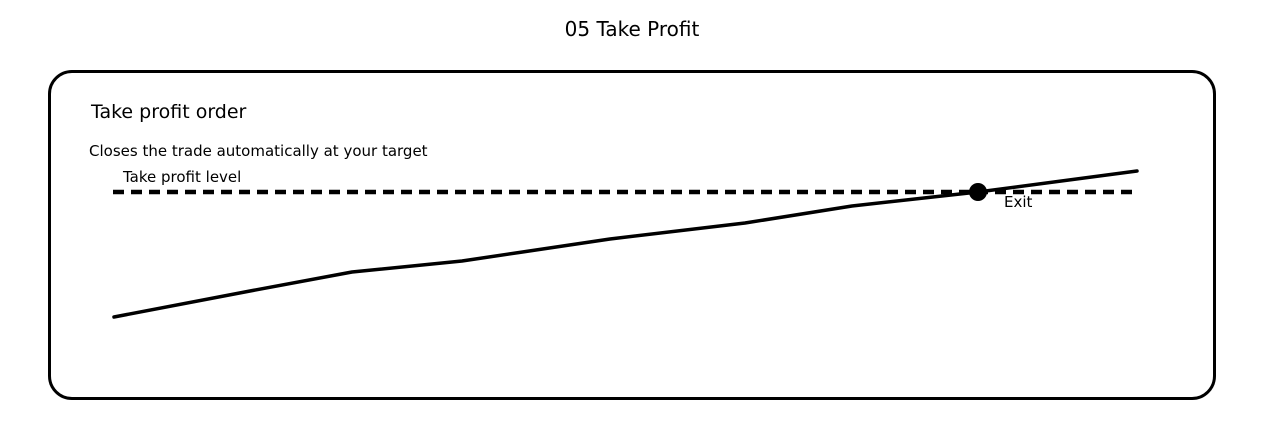 The image size is (1264, 434). What do you see at coordinates (978, 192) in the screenshot?
I see `exit-point-dot` at bounding box center [978, 192].